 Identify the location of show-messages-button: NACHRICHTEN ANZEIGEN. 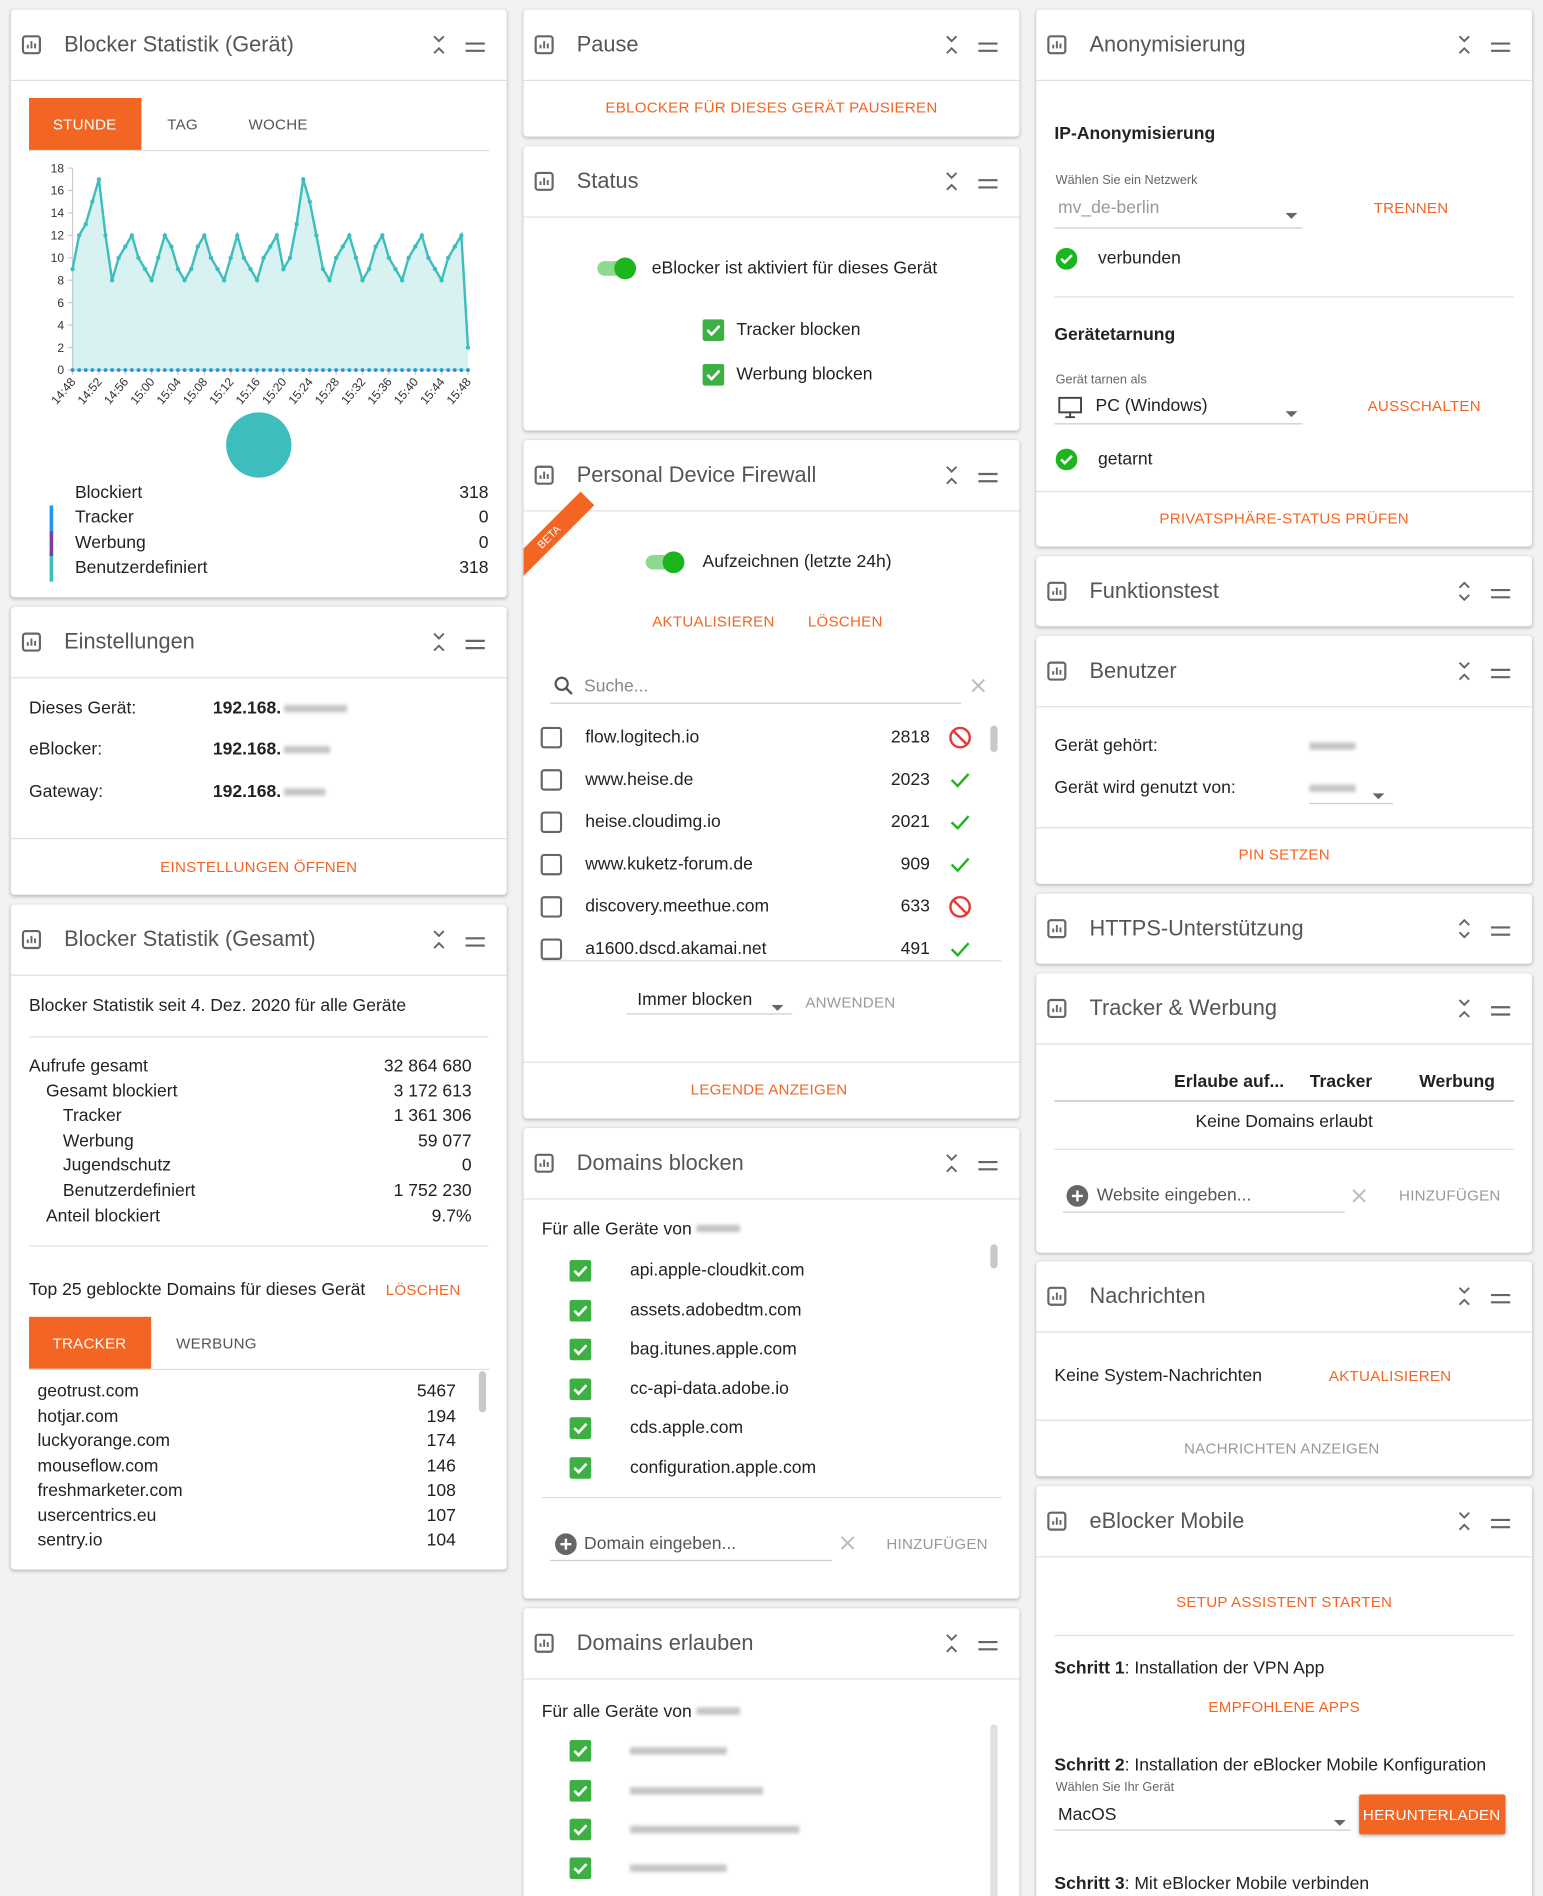
(1282, 1449).